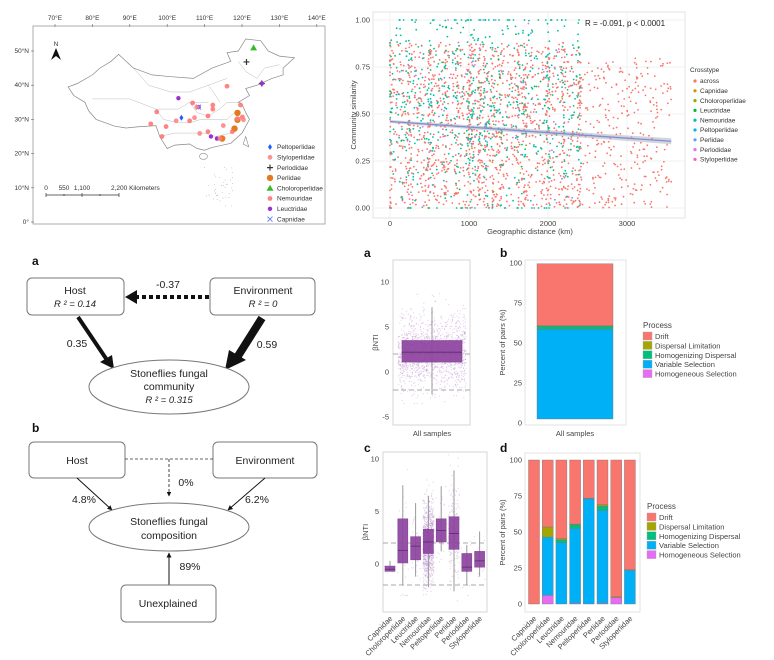 The width and height of the screenshot is (774, 660). Describe the element at coordinates (625, 23) in the screenshot. I see `correlation-annotation: R = -0.091, p < 0.0001` at that location.